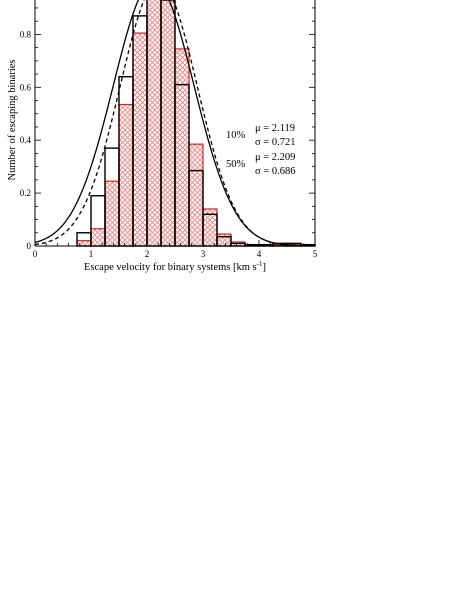  Describe the element at coordinates (259, 254) in the screenshot. I see `x-tick-label: 4` at that location.